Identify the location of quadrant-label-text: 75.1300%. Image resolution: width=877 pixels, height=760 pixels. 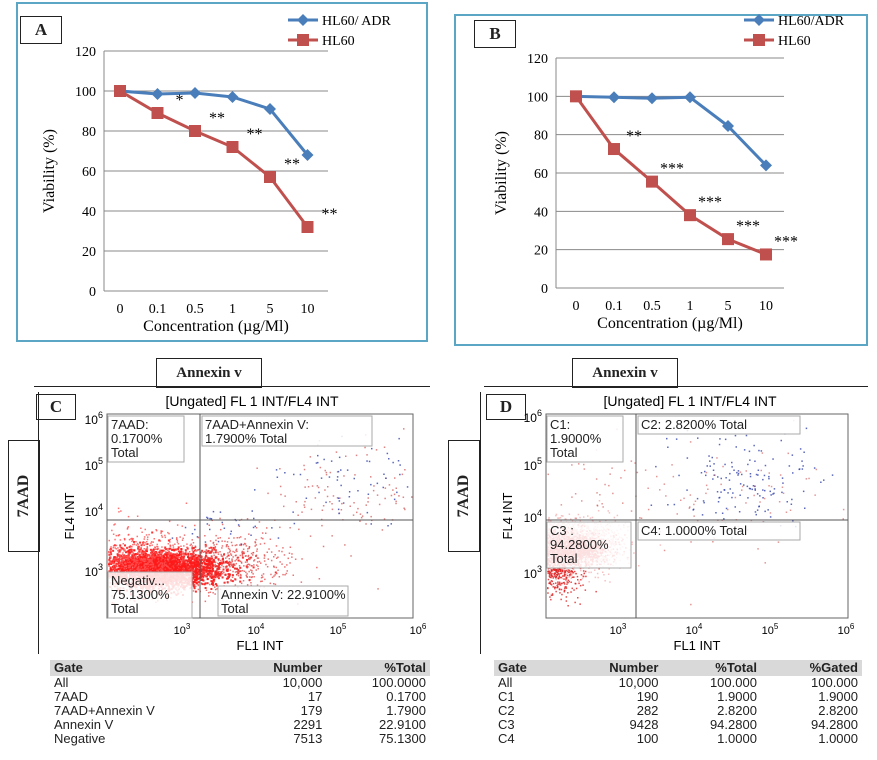
(140, 594).